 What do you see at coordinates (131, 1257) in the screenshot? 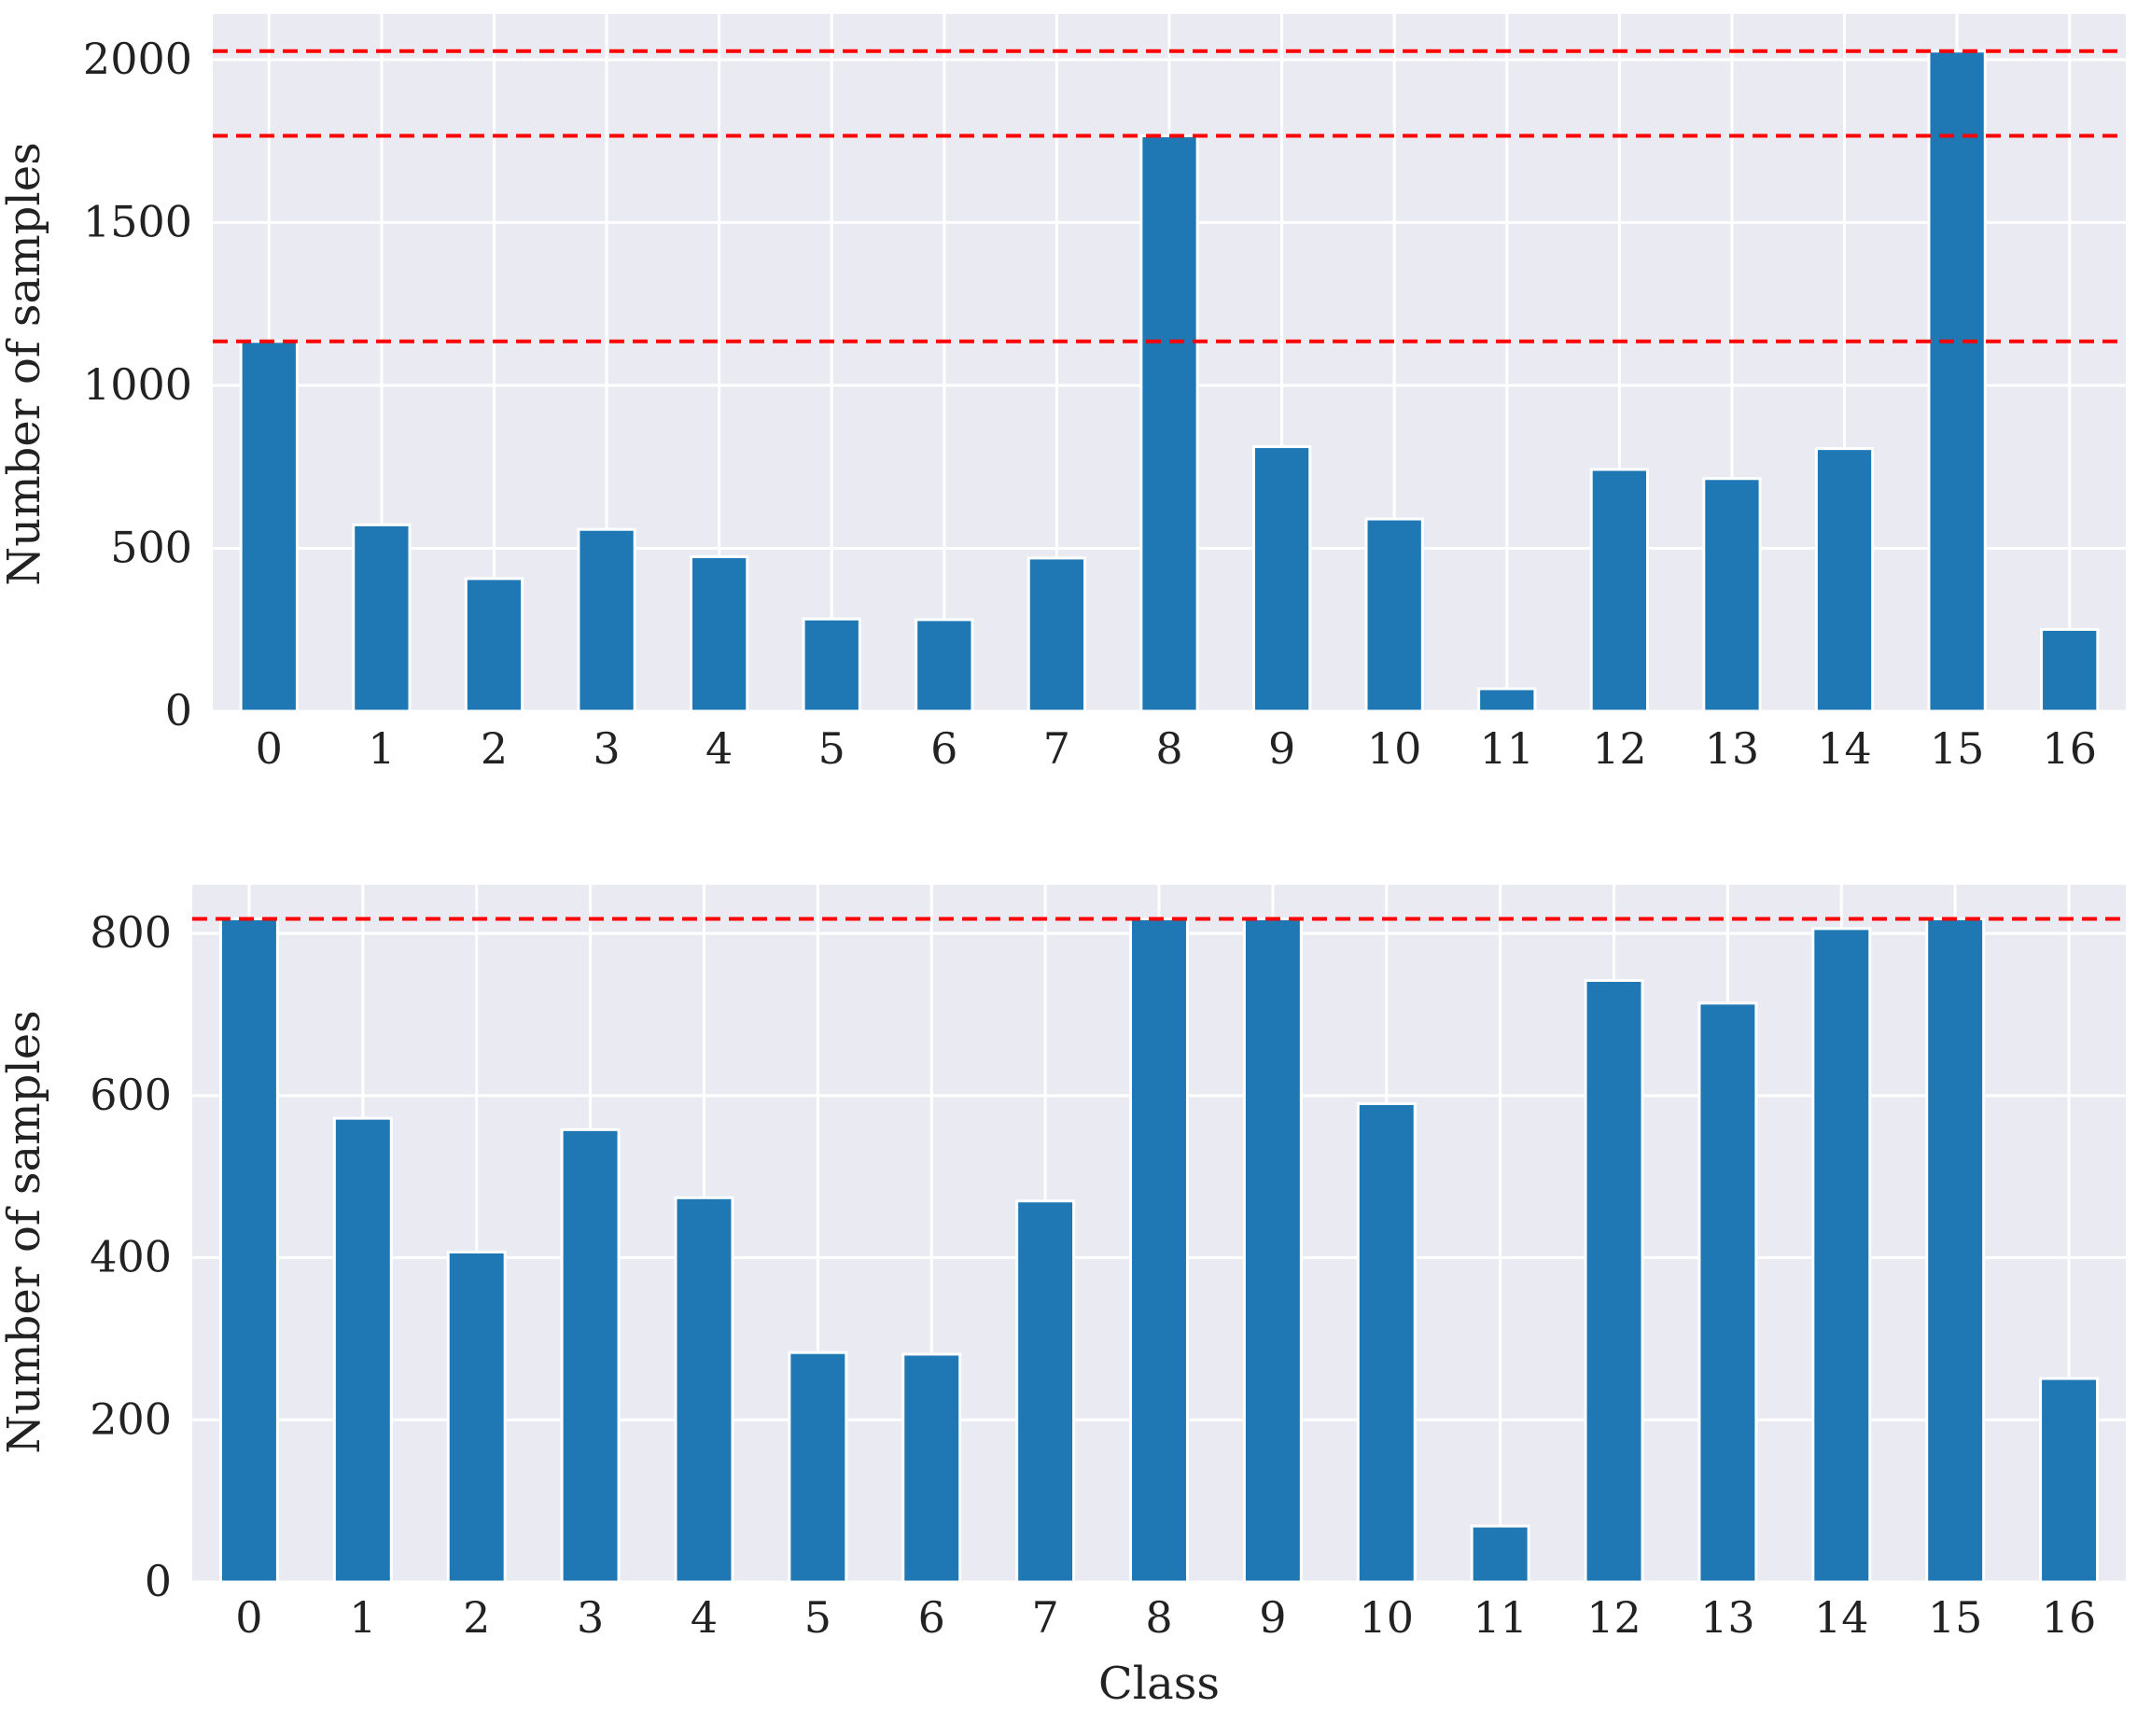
I see `y-tick-label: 400` at bounding box center [131, 1257].